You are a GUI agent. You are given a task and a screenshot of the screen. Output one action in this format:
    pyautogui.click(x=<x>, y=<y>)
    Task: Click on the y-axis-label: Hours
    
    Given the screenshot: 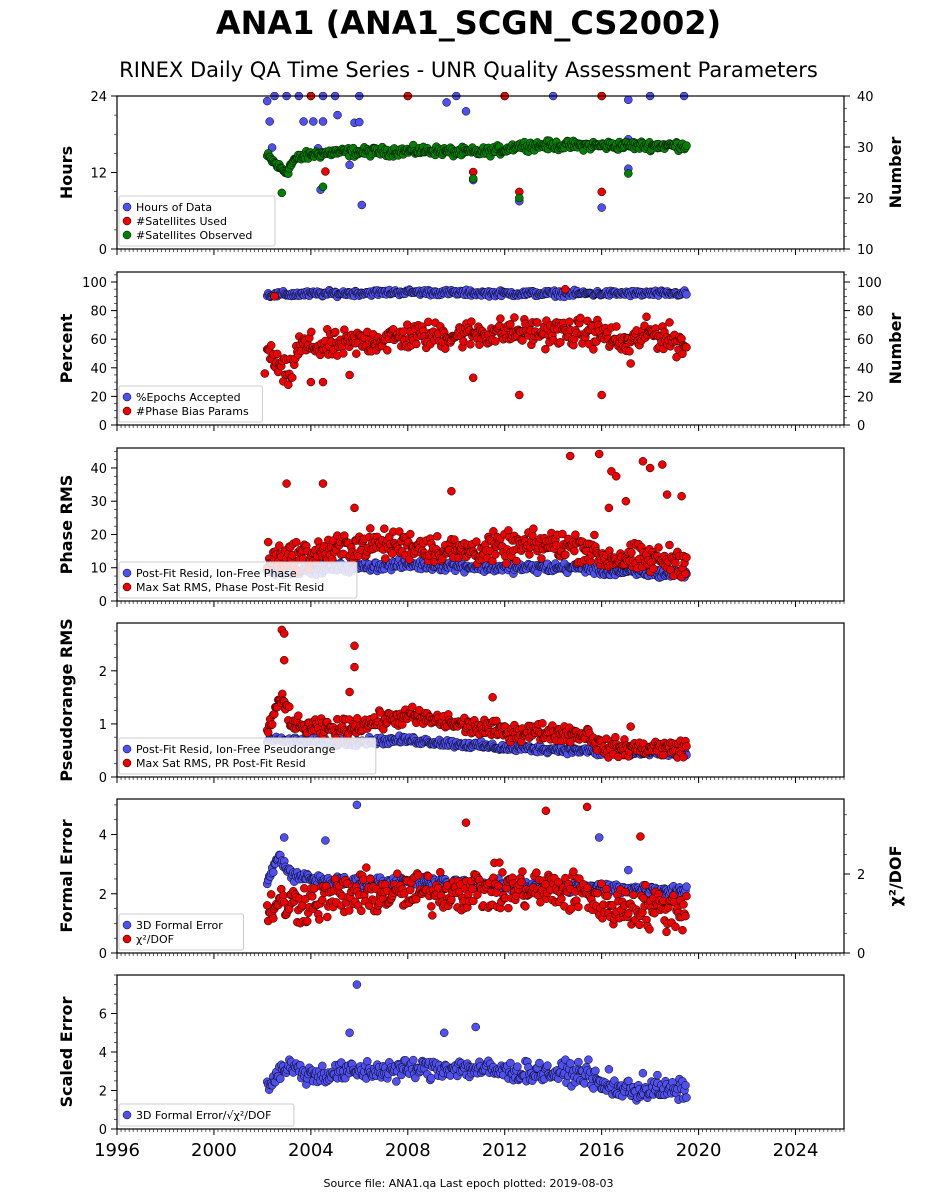 What is the action you would take?
    pyautogui.click(x=66, y=172)
    